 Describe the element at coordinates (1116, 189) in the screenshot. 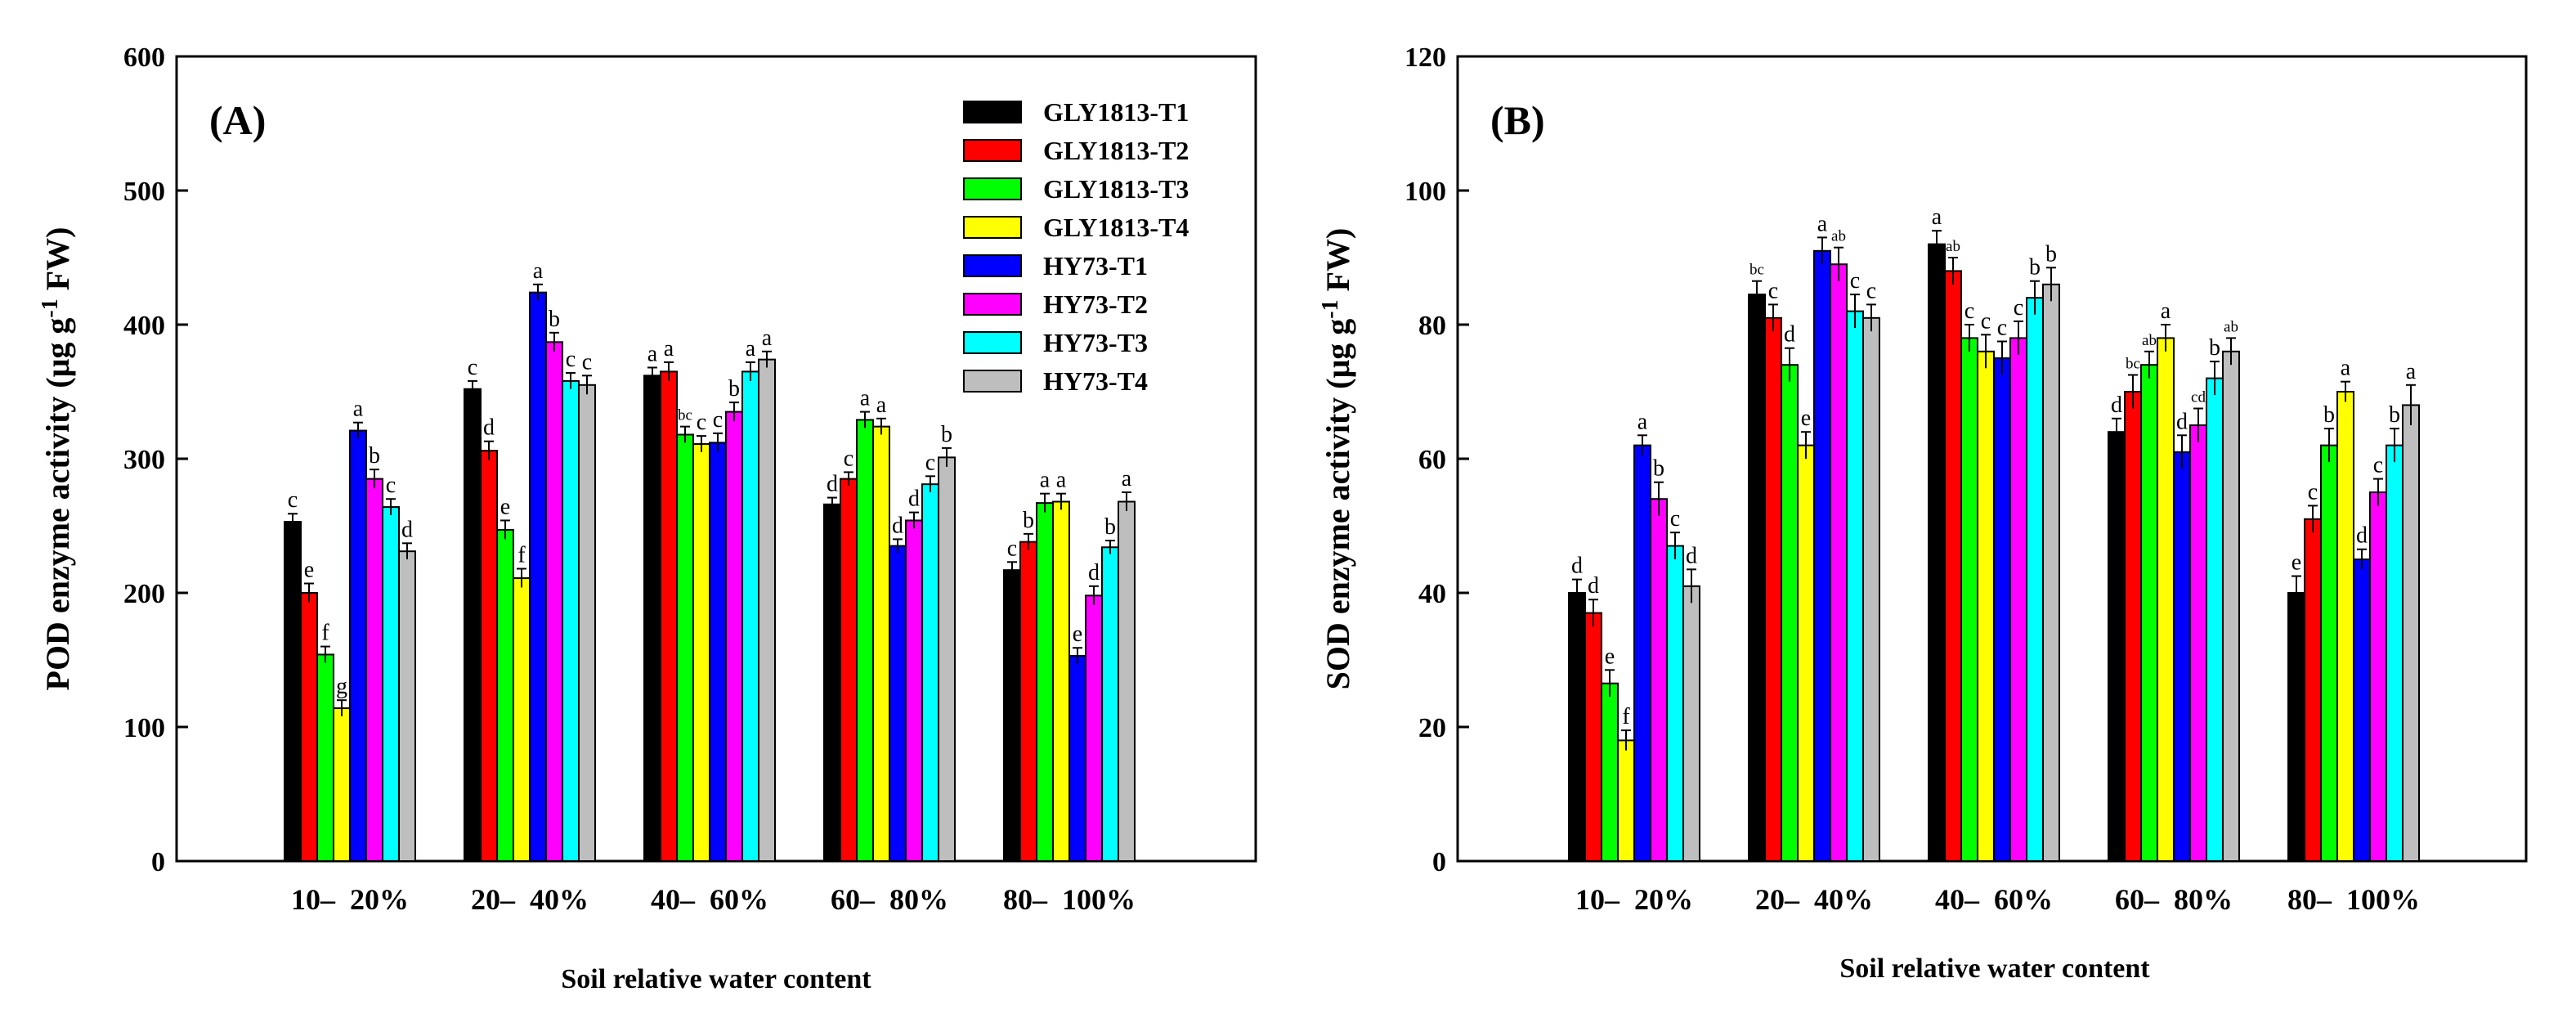

I see `legend-label: GLY1813-T3` at that location.